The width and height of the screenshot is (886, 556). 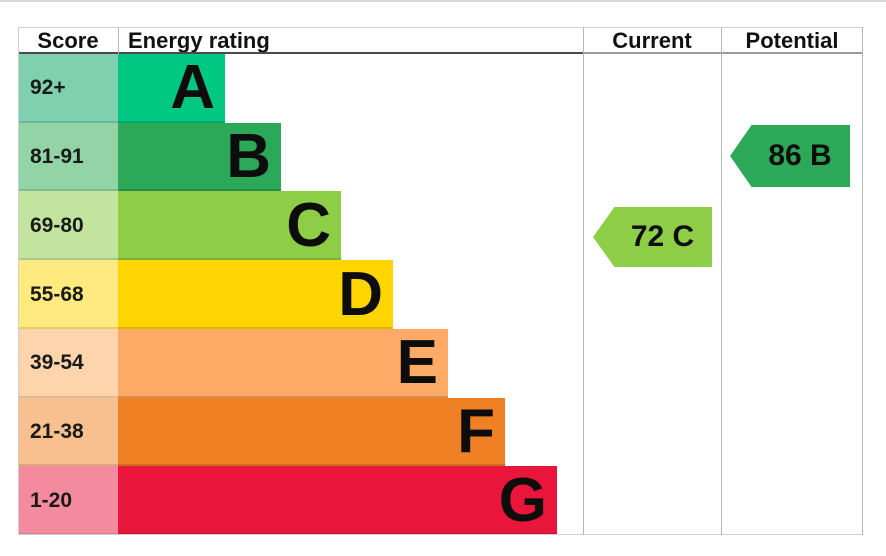 I want to click on table-right-border, so click(x=862, y=281).